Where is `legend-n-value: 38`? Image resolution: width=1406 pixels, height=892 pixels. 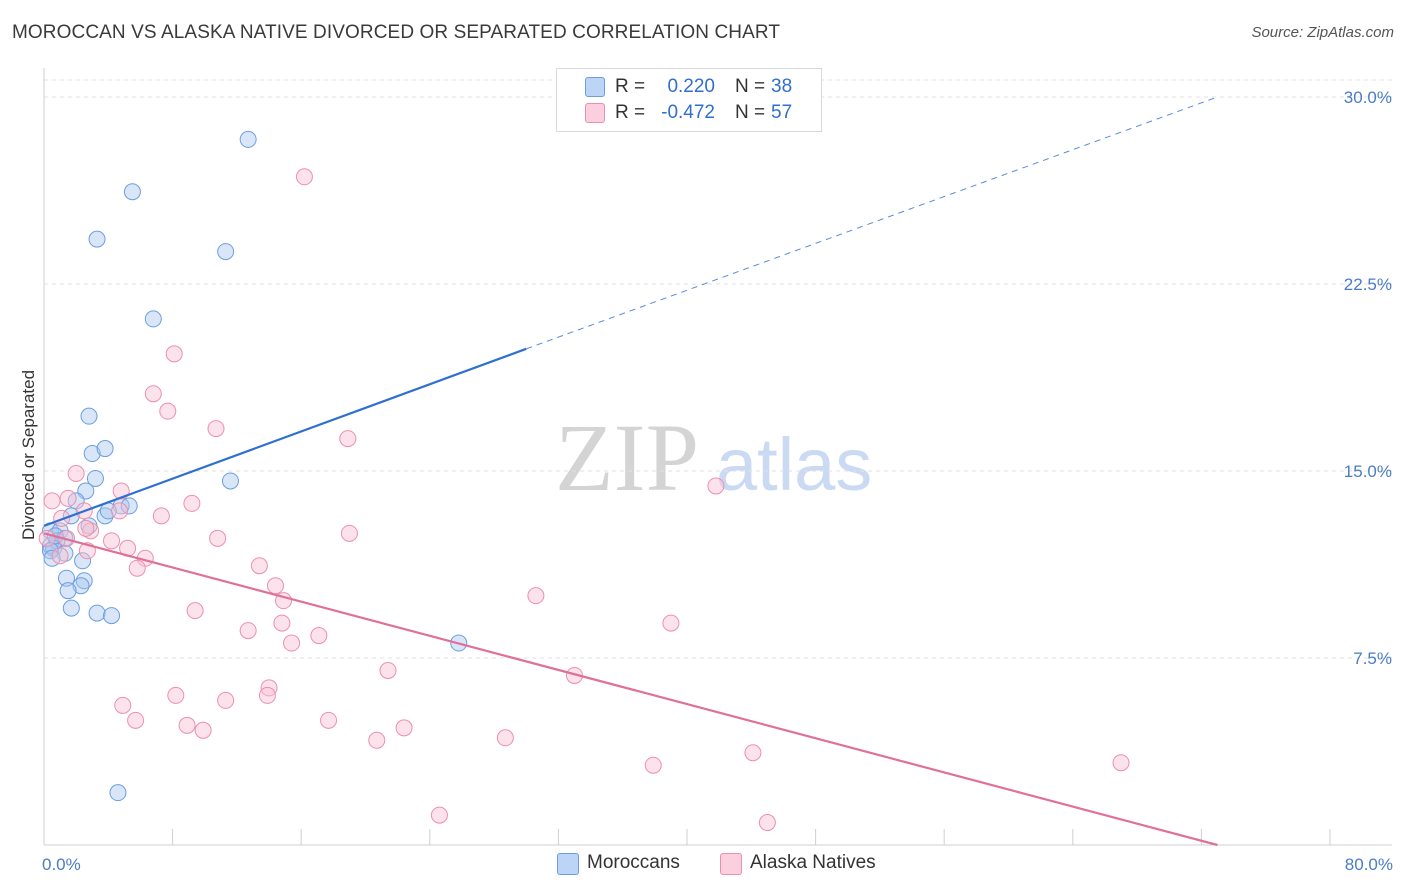
legend-n-value: 38 is located at coordinates (782, 86).